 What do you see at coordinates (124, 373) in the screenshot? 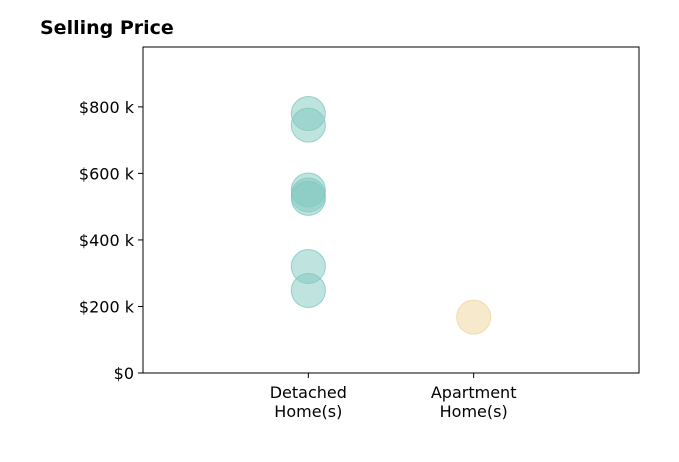
I see `y-tick-label: $0` at bounding box center [124, 373].